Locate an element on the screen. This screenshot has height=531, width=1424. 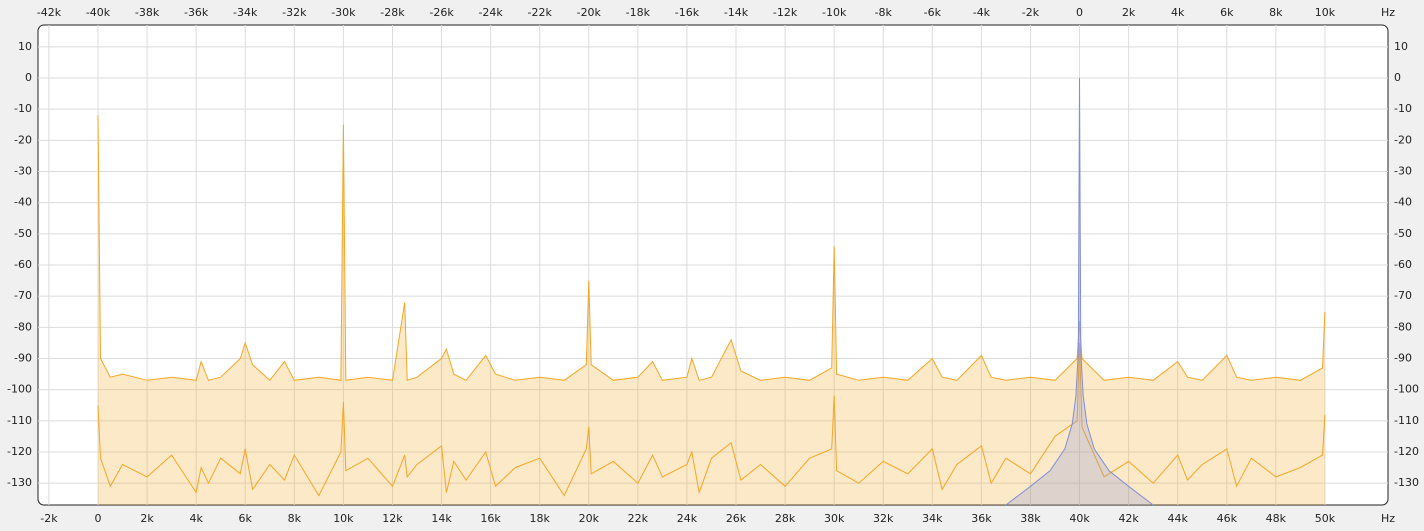
x-tick-label: 34k is located at coordinates (932, 518).